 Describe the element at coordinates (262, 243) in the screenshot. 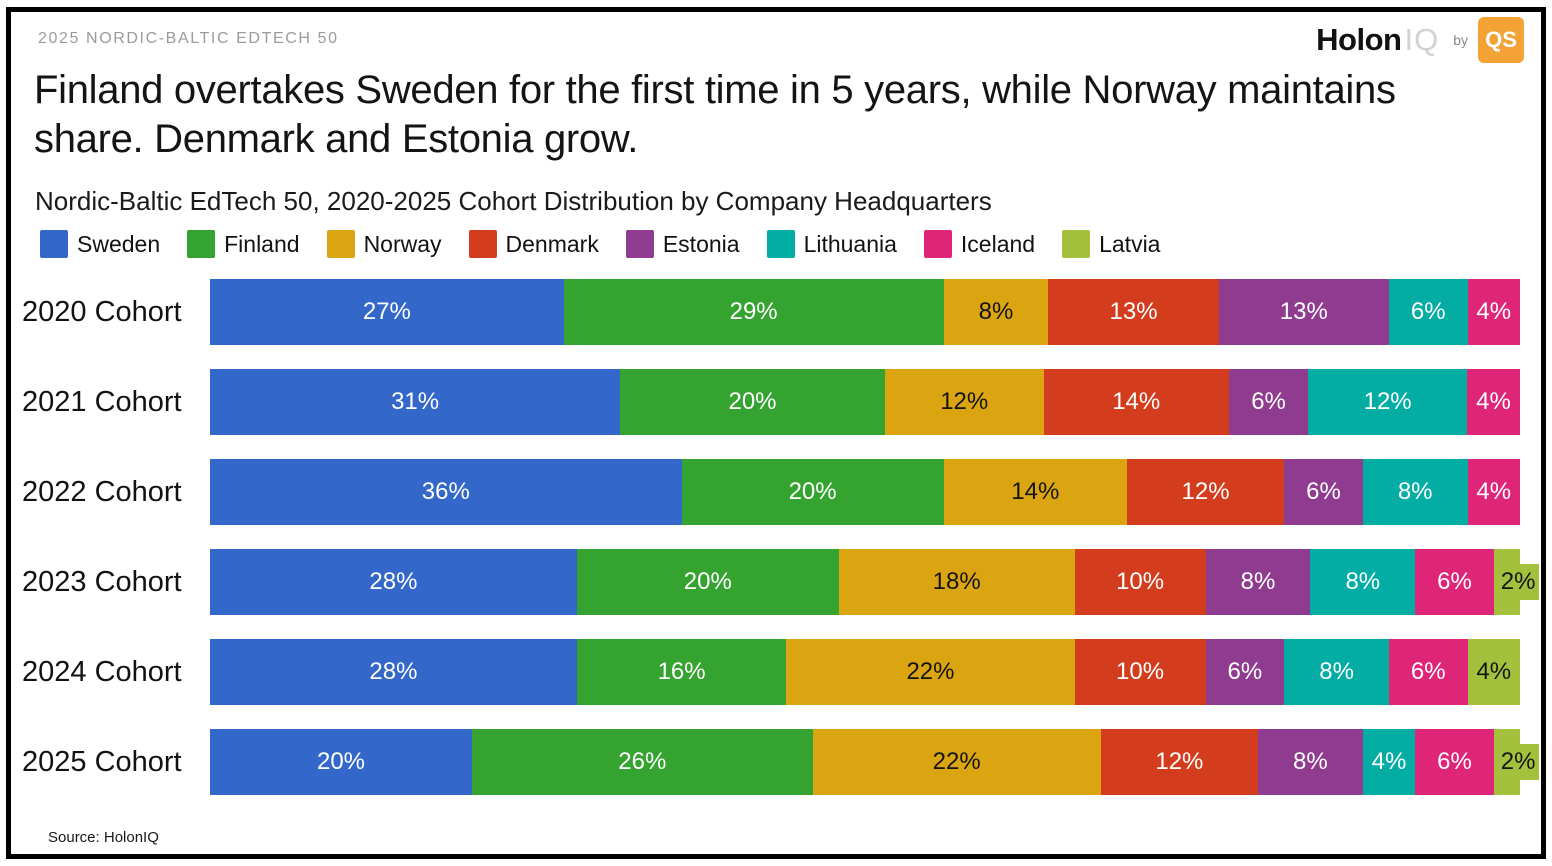

I see `legend-label: Finland` at that location.